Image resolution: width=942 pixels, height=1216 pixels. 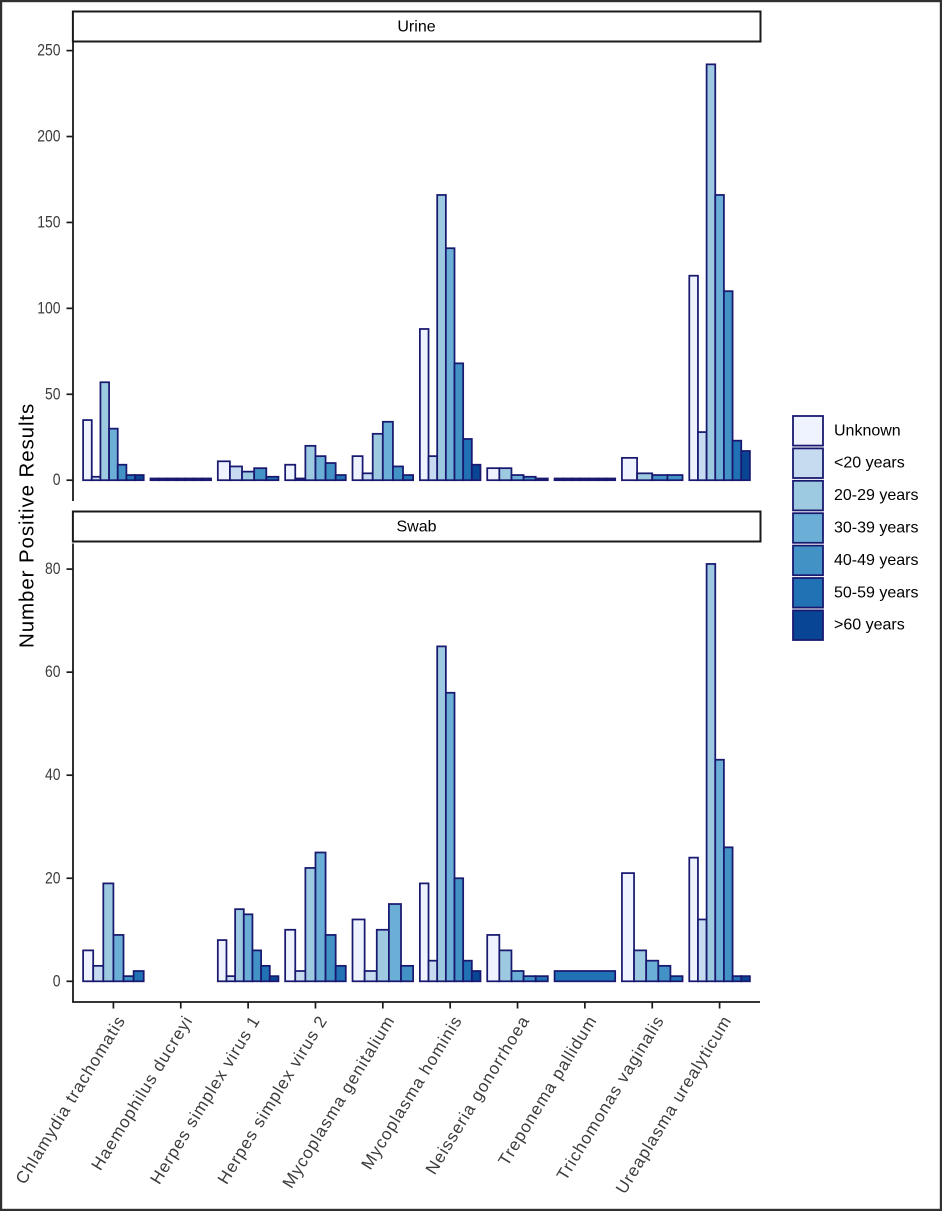 What do you see at coordinates (48, 308) in the screenshot?
I see `svg-text: 100` at bounding box center [48, 308].